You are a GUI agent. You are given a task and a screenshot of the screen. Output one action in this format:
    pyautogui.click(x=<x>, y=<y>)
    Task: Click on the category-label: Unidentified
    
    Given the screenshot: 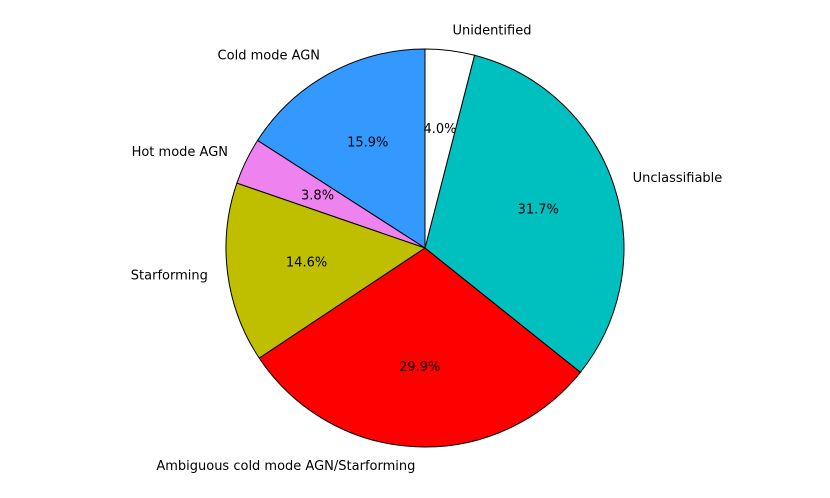 What is the action you would take?
    pyautogui.click(x=491, y=30)
    